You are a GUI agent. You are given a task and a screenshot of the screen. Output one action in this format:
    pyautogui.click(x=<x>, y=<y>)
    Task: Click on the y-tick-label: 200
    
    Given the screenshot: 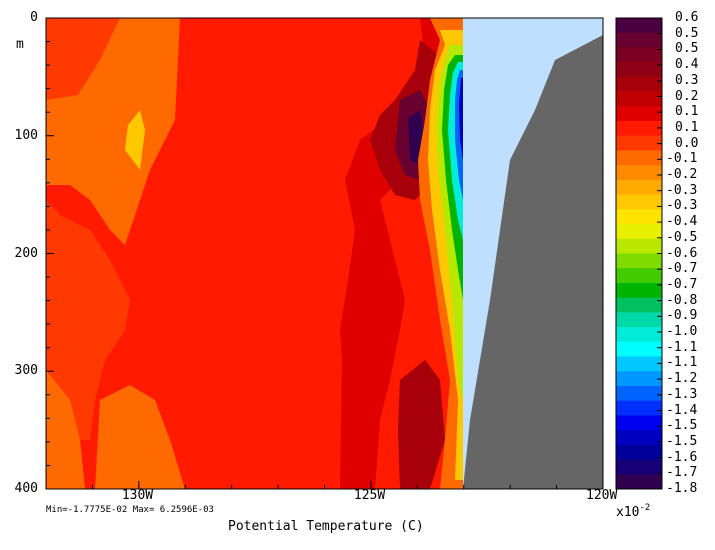 What is the action you would take?
    pyautogui.click(x=26, y=253)
    